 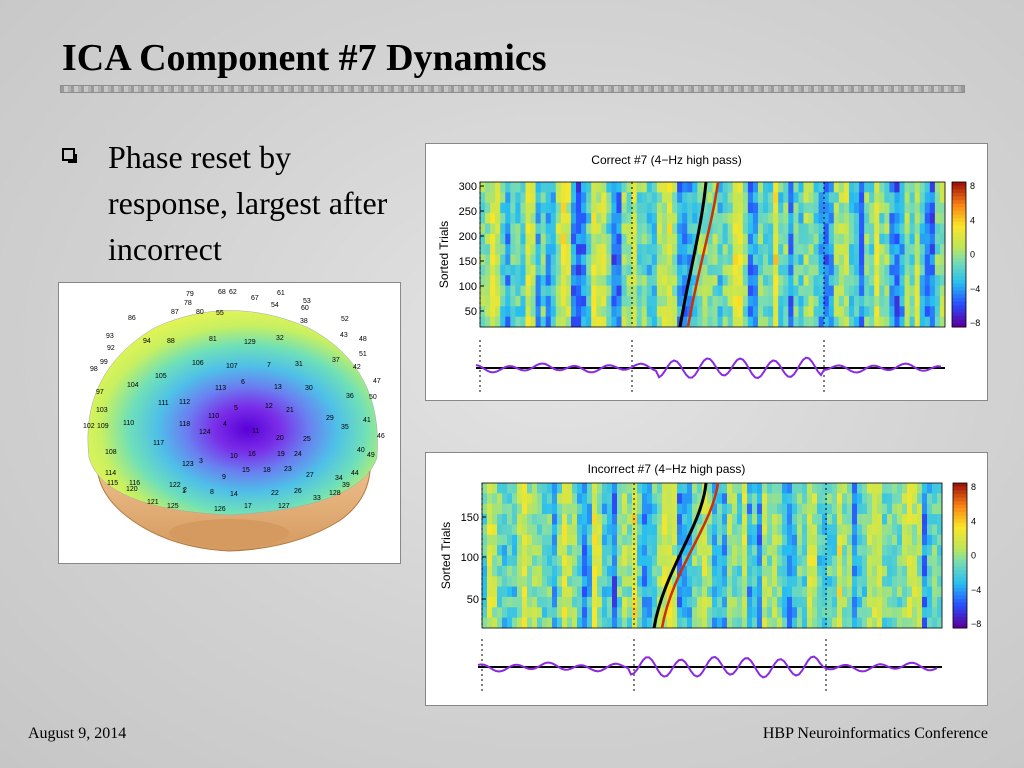 I want to click on electrode-label: 103, so click(x=102, y=410).